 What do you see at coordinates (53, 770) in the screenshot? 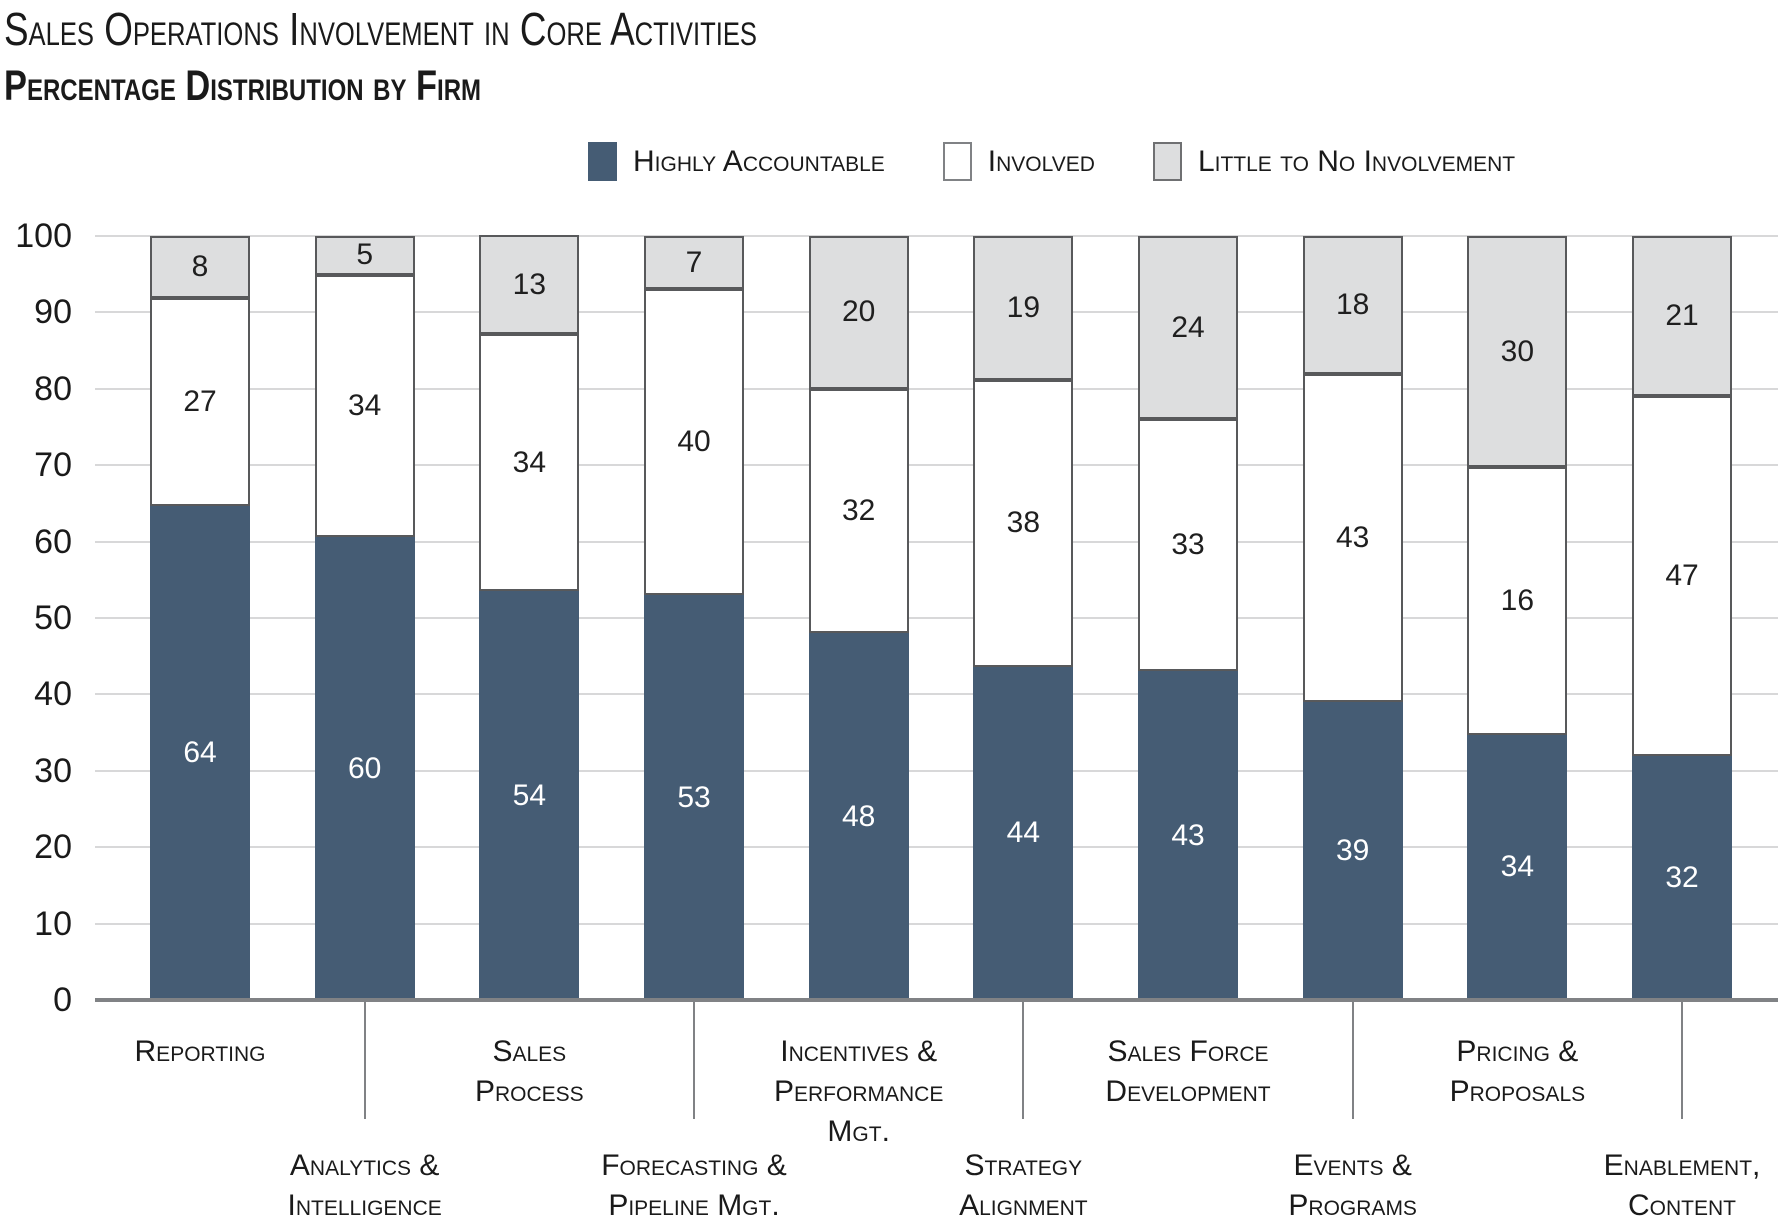
I see `y-axis-tick-label: 30` at bounding box center [53, 770].